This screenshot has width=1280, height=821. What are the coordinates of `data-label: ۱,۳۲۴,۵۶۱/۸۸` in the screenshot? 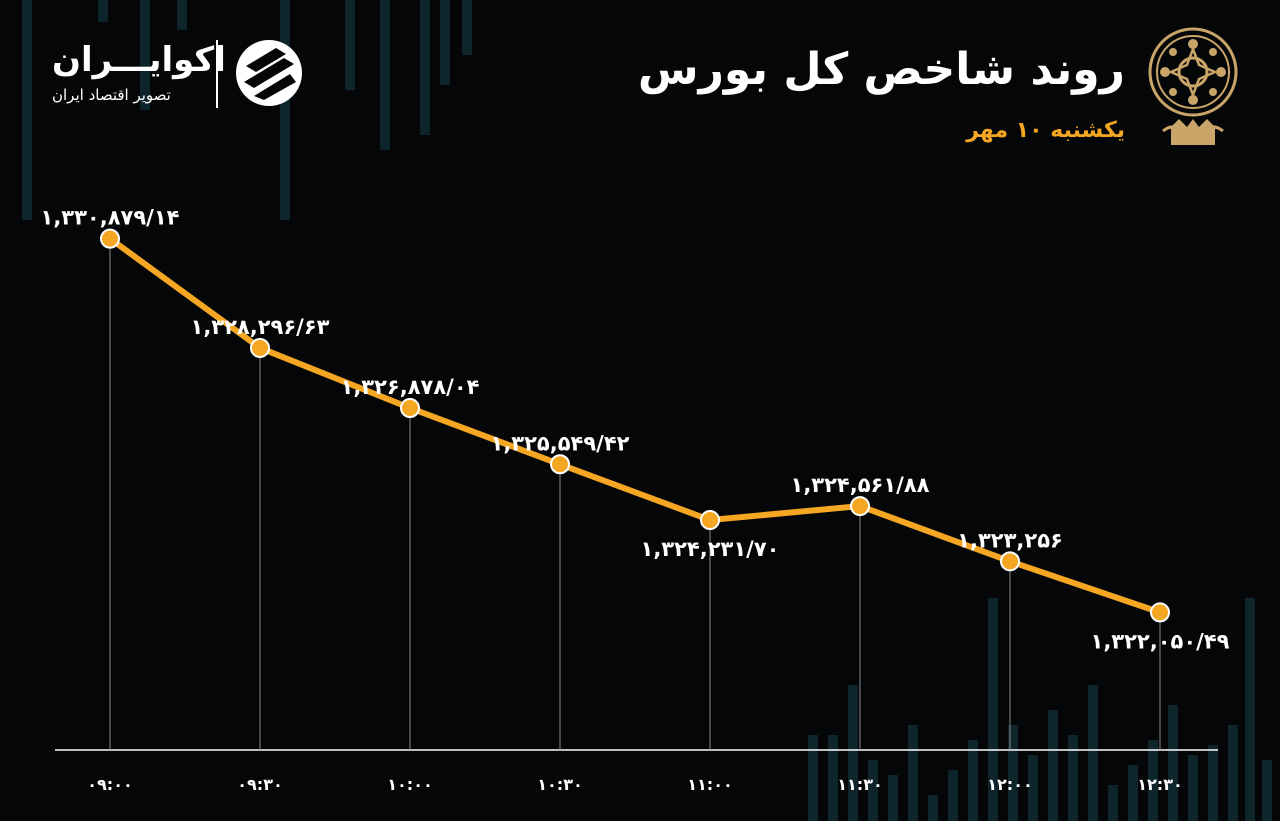 It's located at (860, 485).